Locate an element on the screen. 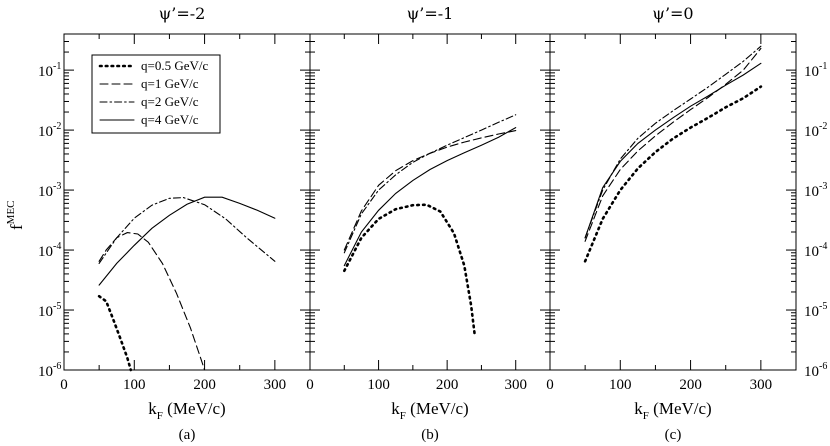  legend: q=0.5 GeV/c q=1 GeV/c q=2 GeV/c q=4 GeV/c is located at coordinates (156, 94).